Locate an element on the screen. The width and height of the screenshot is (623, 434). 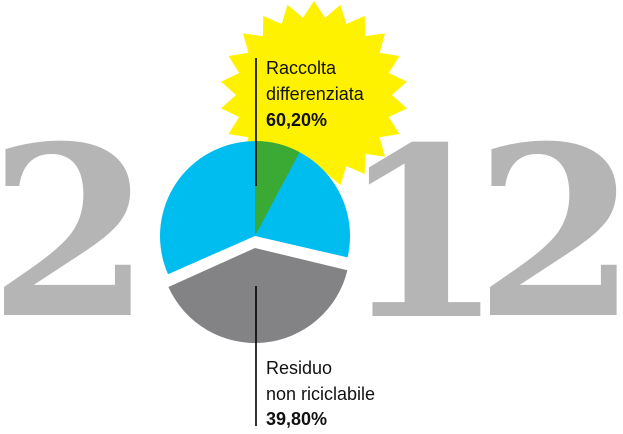
pie-slice-residuo is located at coordinates (258, 296).